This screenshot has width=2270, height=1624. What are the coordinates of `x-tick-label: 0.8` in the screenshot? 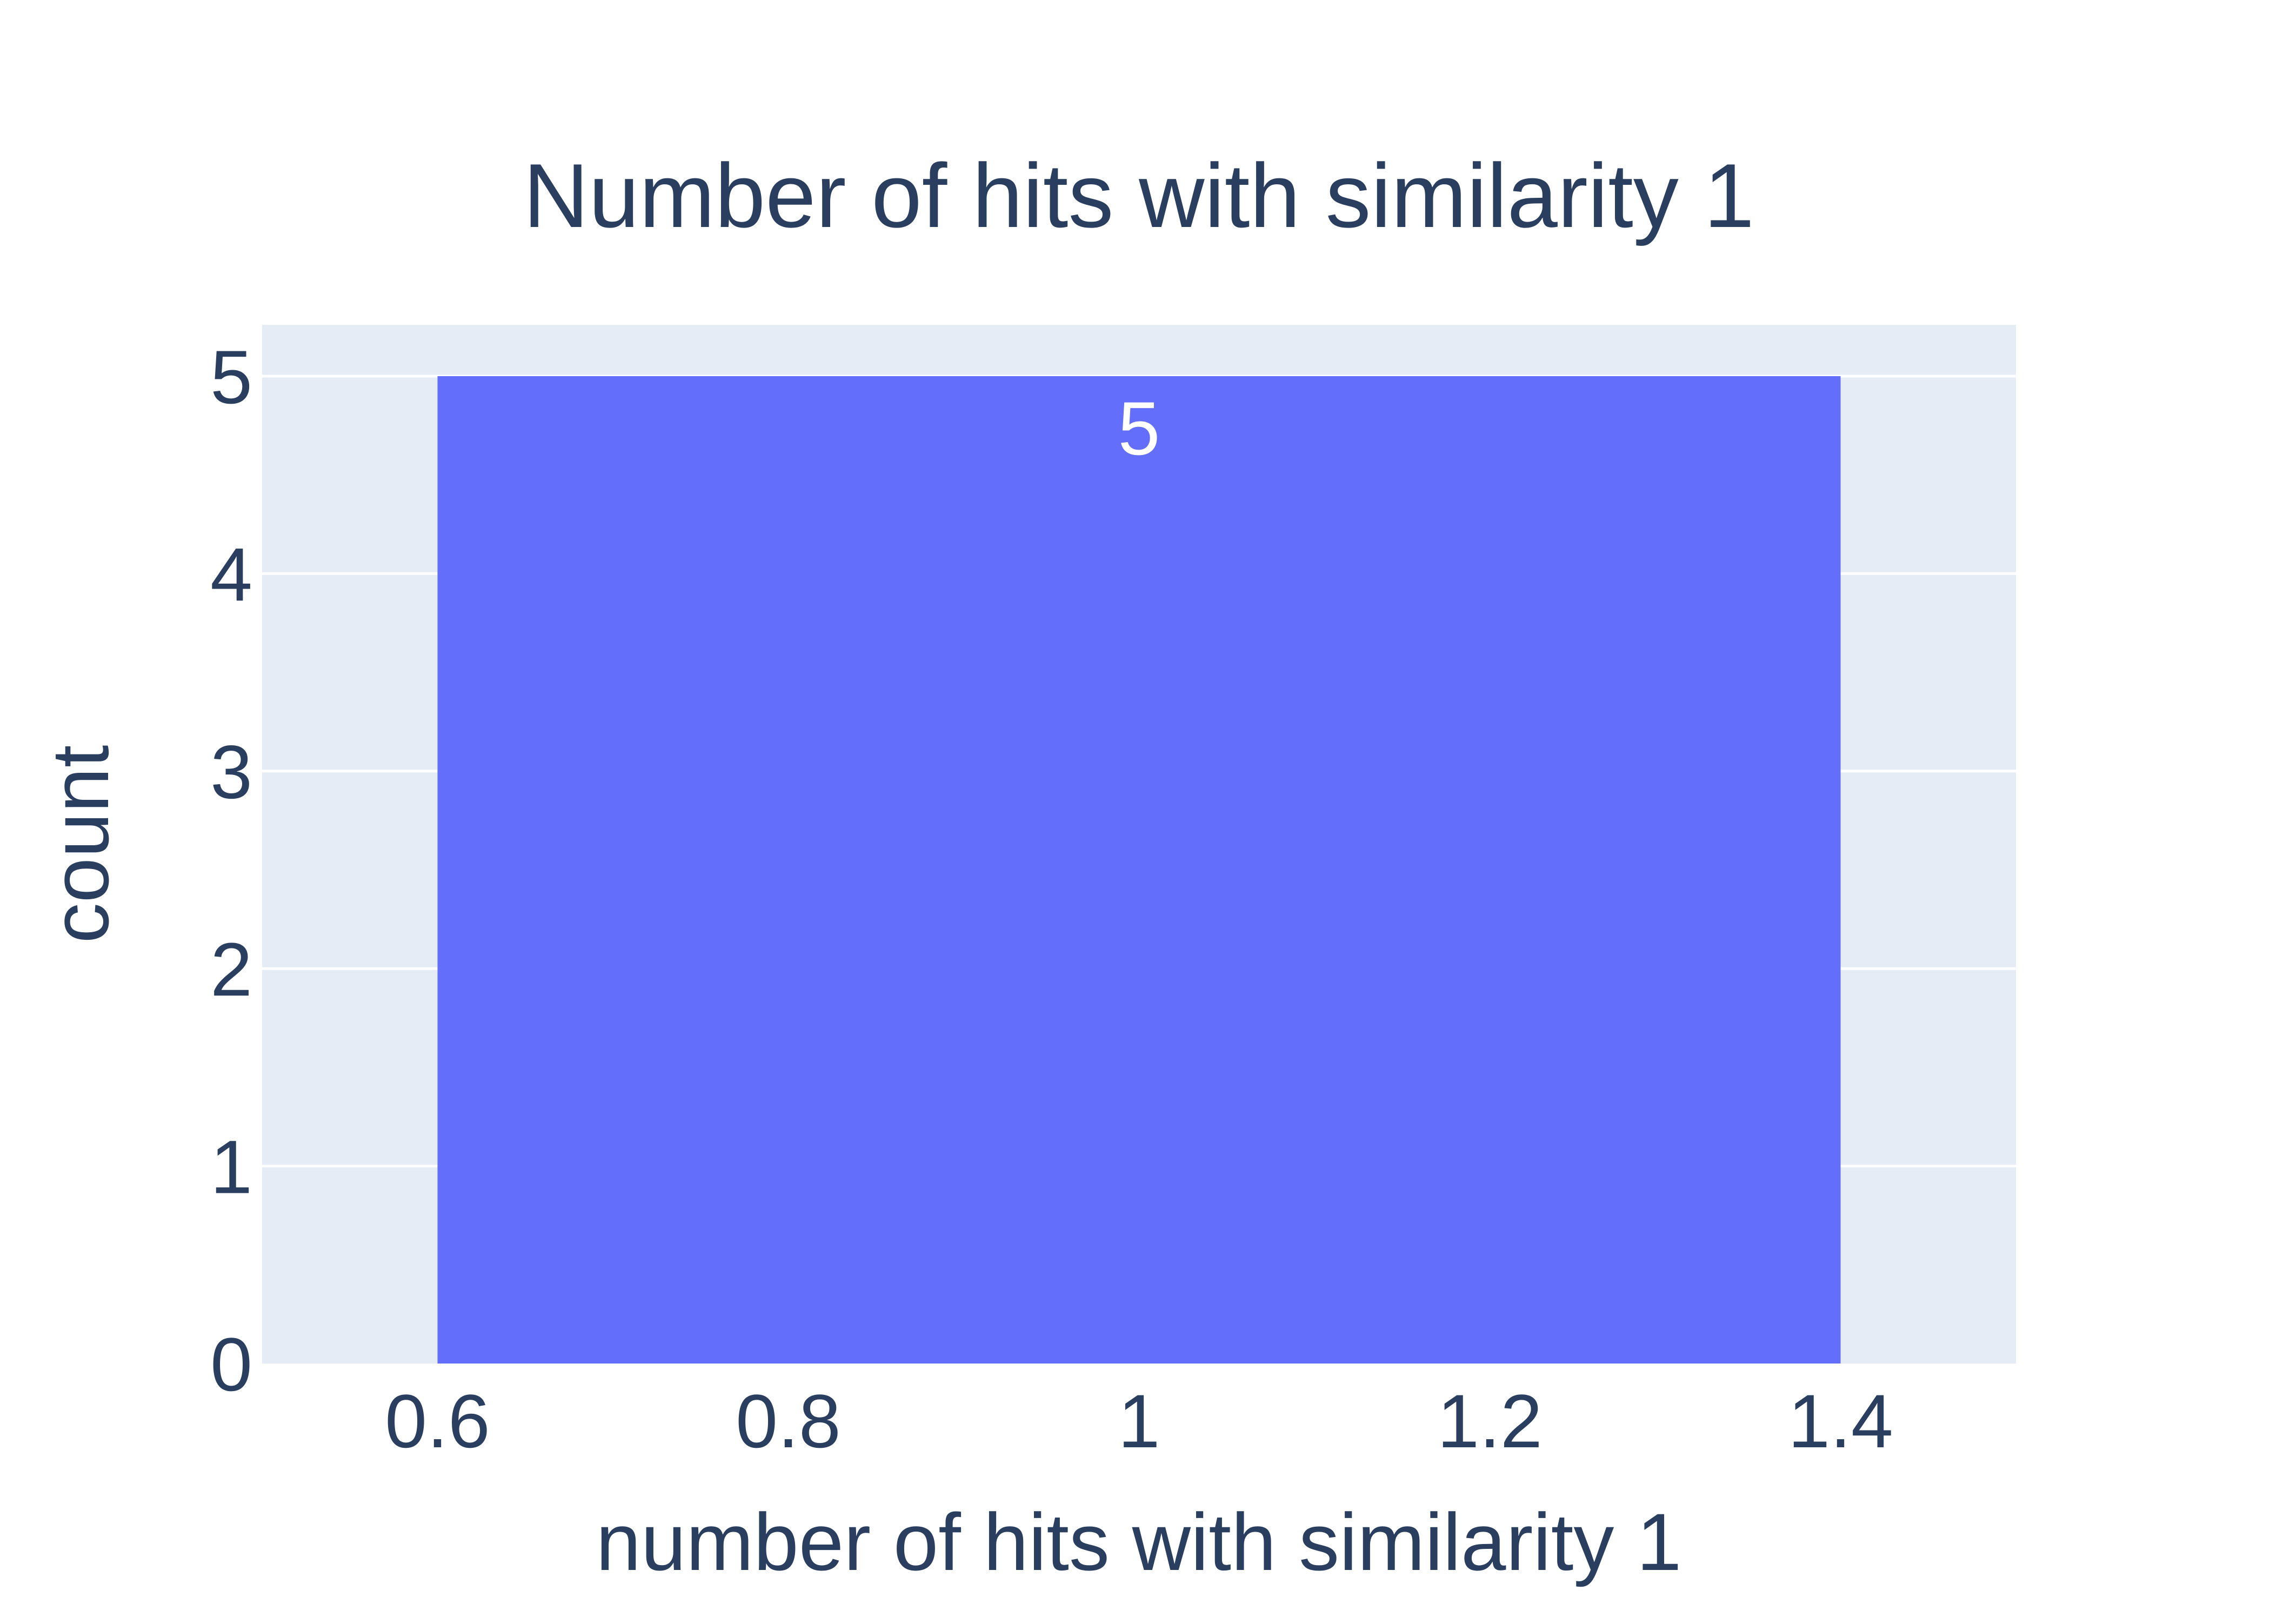 It's located at (788, 1421).